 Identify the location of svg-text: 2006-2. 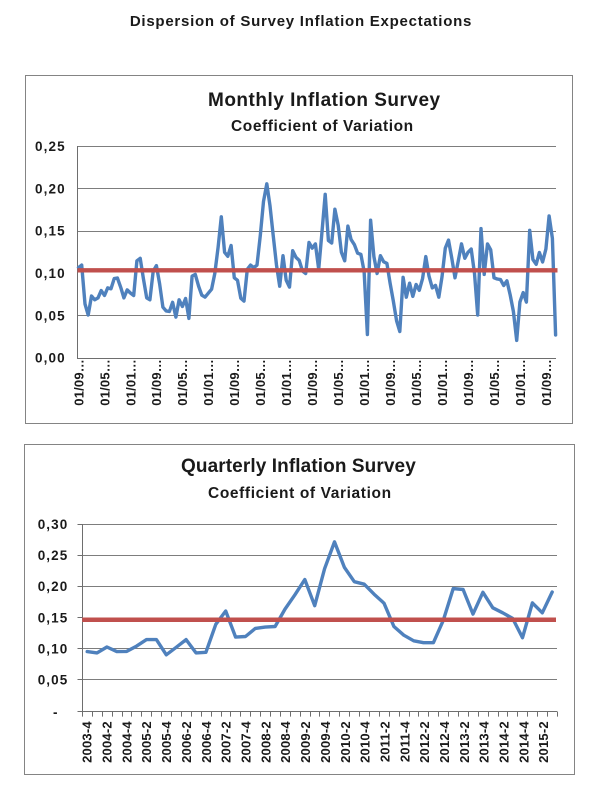
(186, 742).